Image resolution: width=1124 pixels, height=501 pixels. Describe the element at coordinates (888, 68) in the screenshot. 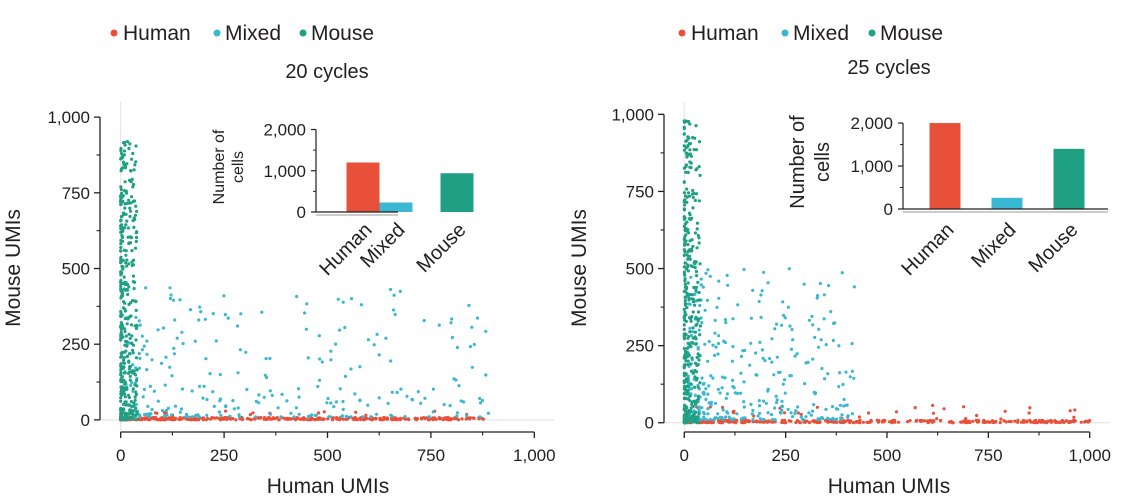

I see `chart-title: 25 cycles` at that location.